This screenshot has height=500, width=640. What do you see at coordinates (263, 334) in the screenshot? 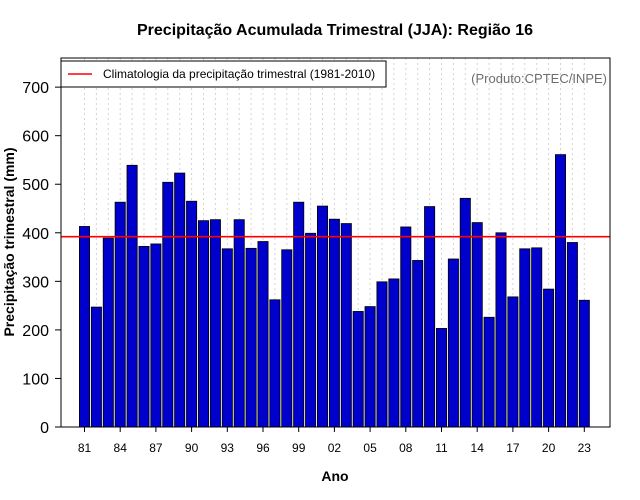
I see `bar-1996` at bounding box center [263, 334].